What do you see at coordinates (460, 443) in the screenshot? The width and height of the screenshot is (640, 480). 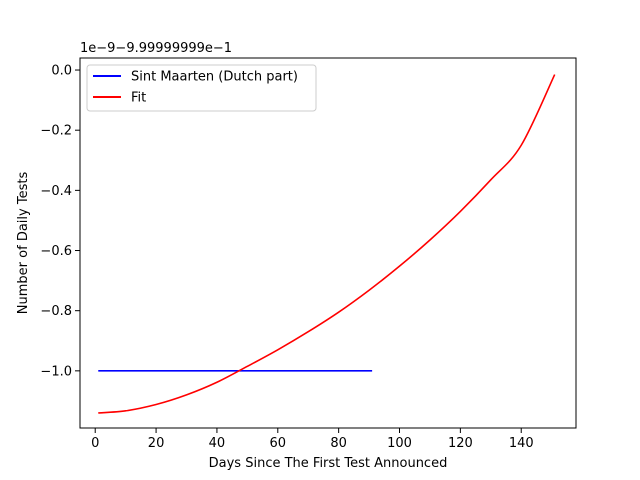 I see `x-tick-label: 120` at bounding box center [460, 443].